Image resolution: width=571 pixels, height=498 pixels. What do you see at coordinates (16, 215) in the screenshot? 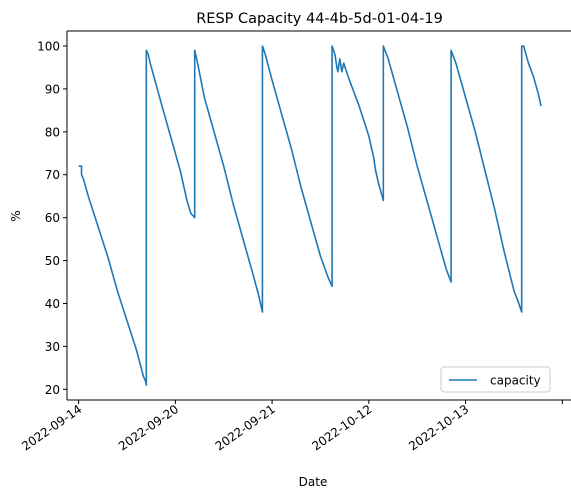
I see `y-axis-label: %` at bounding box center [16, 215].